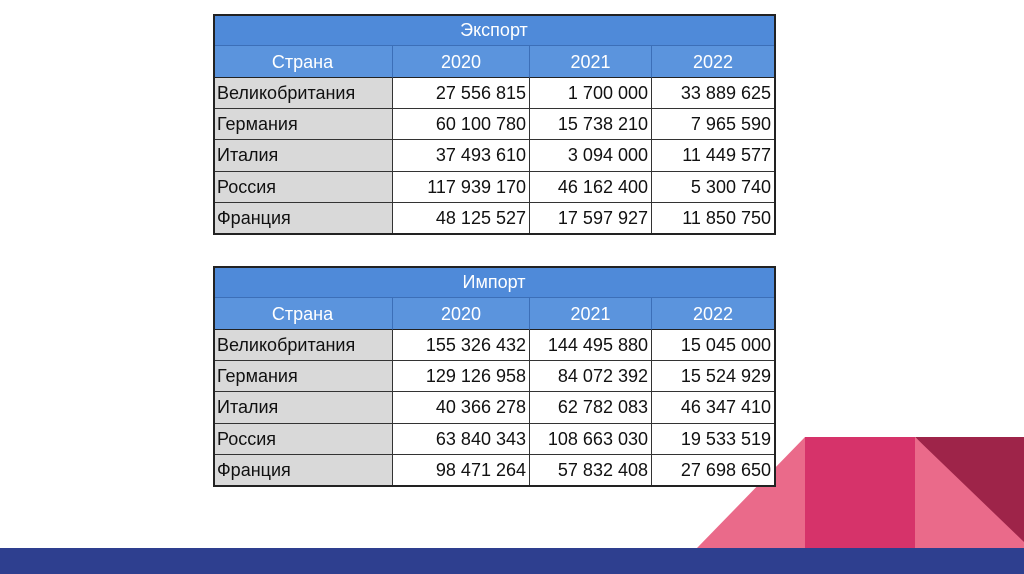 The image size is (1024, 574). I want to click on value-cell: 3 094 000, so click(591, 156).